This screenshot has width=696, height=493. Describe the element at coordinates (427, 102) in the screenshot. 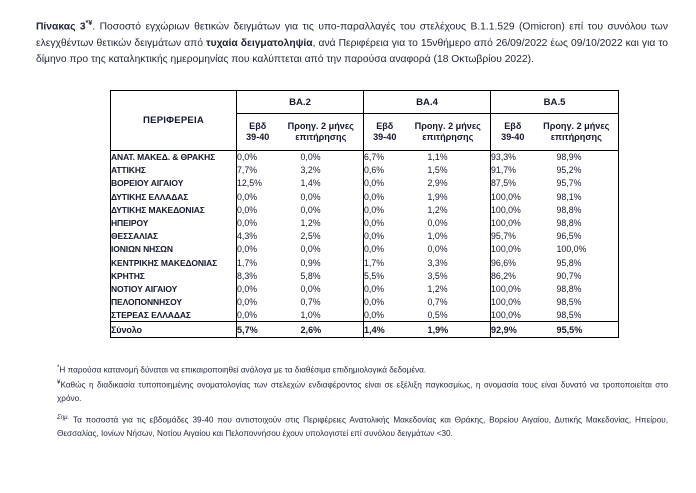

I see `column-group-header-ba4: ΒΑ.4` at that location.